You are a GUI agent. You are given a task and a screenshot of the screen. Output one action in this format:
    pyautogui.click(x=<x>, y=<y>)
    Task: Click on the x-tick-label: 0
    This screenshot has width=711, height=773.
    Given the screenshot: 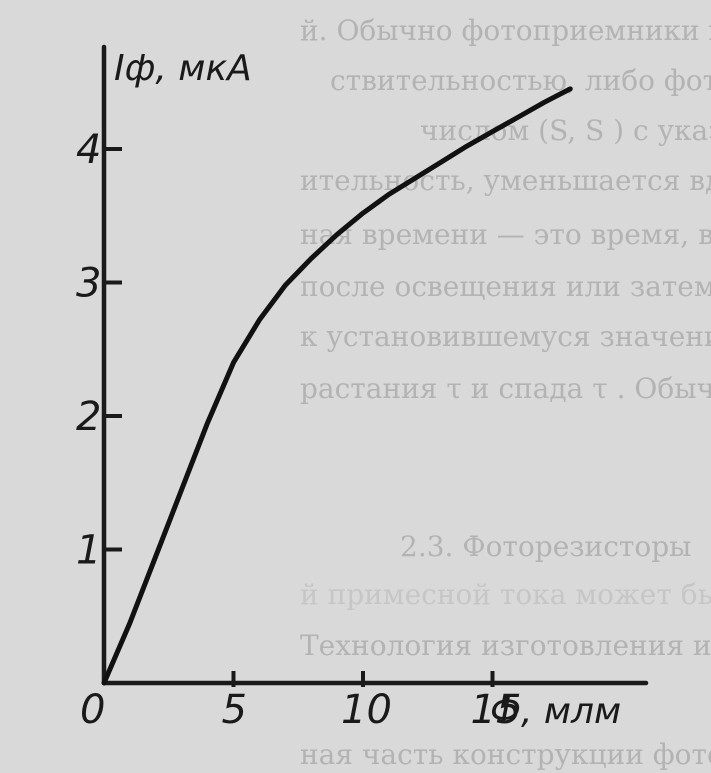 What is the action you would take?
    pyautogui.click(x=92, y=710)
    